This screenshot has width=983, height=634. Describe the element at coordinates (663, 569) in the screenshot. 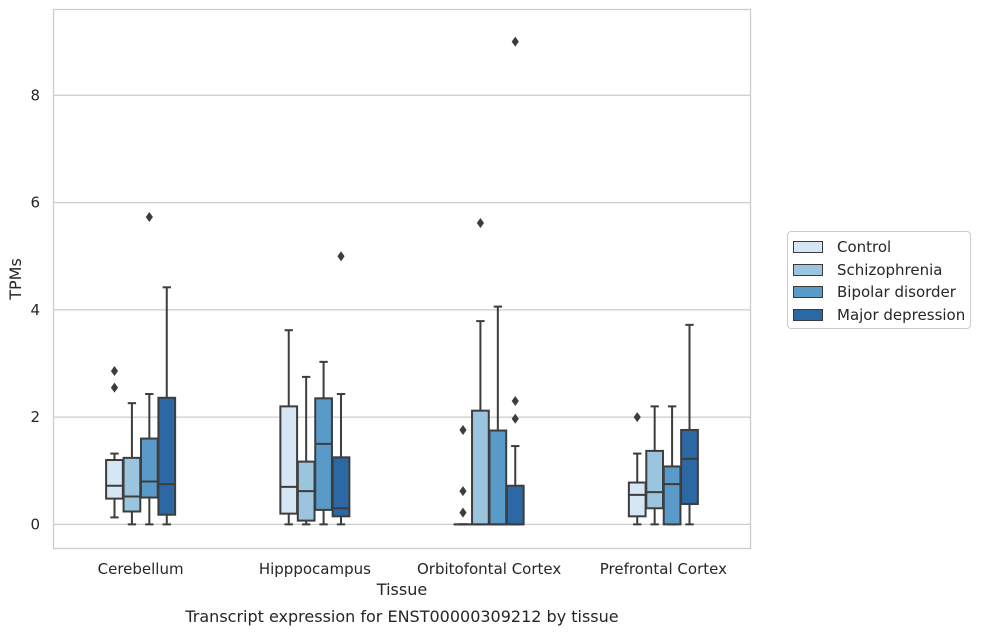

I see `x-tick-label: Prefrontal Cortex` at that location.